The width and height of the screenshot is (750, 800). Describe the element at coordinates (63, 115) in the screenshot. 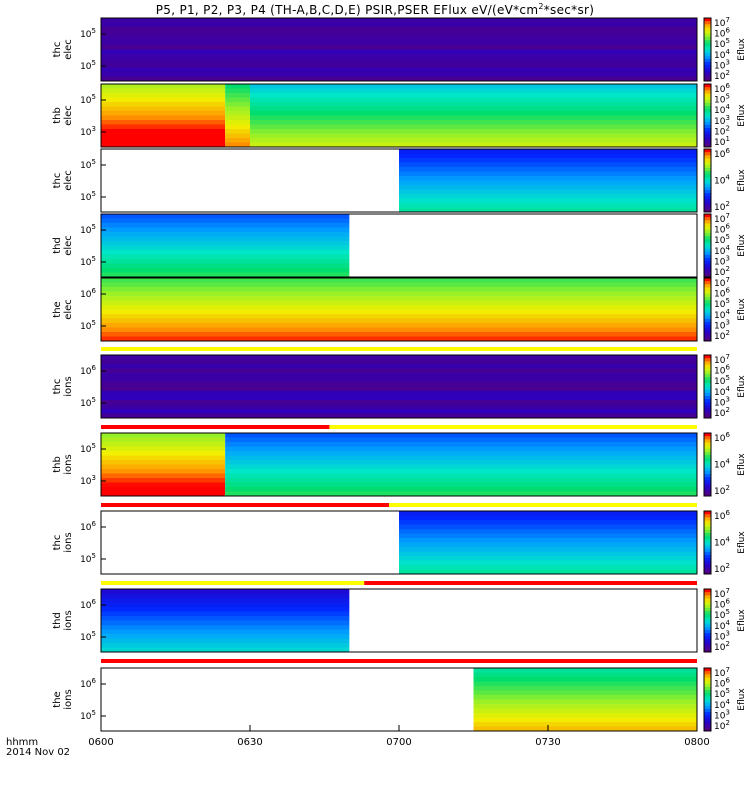

I see `panel-label: thbelec` at that location.